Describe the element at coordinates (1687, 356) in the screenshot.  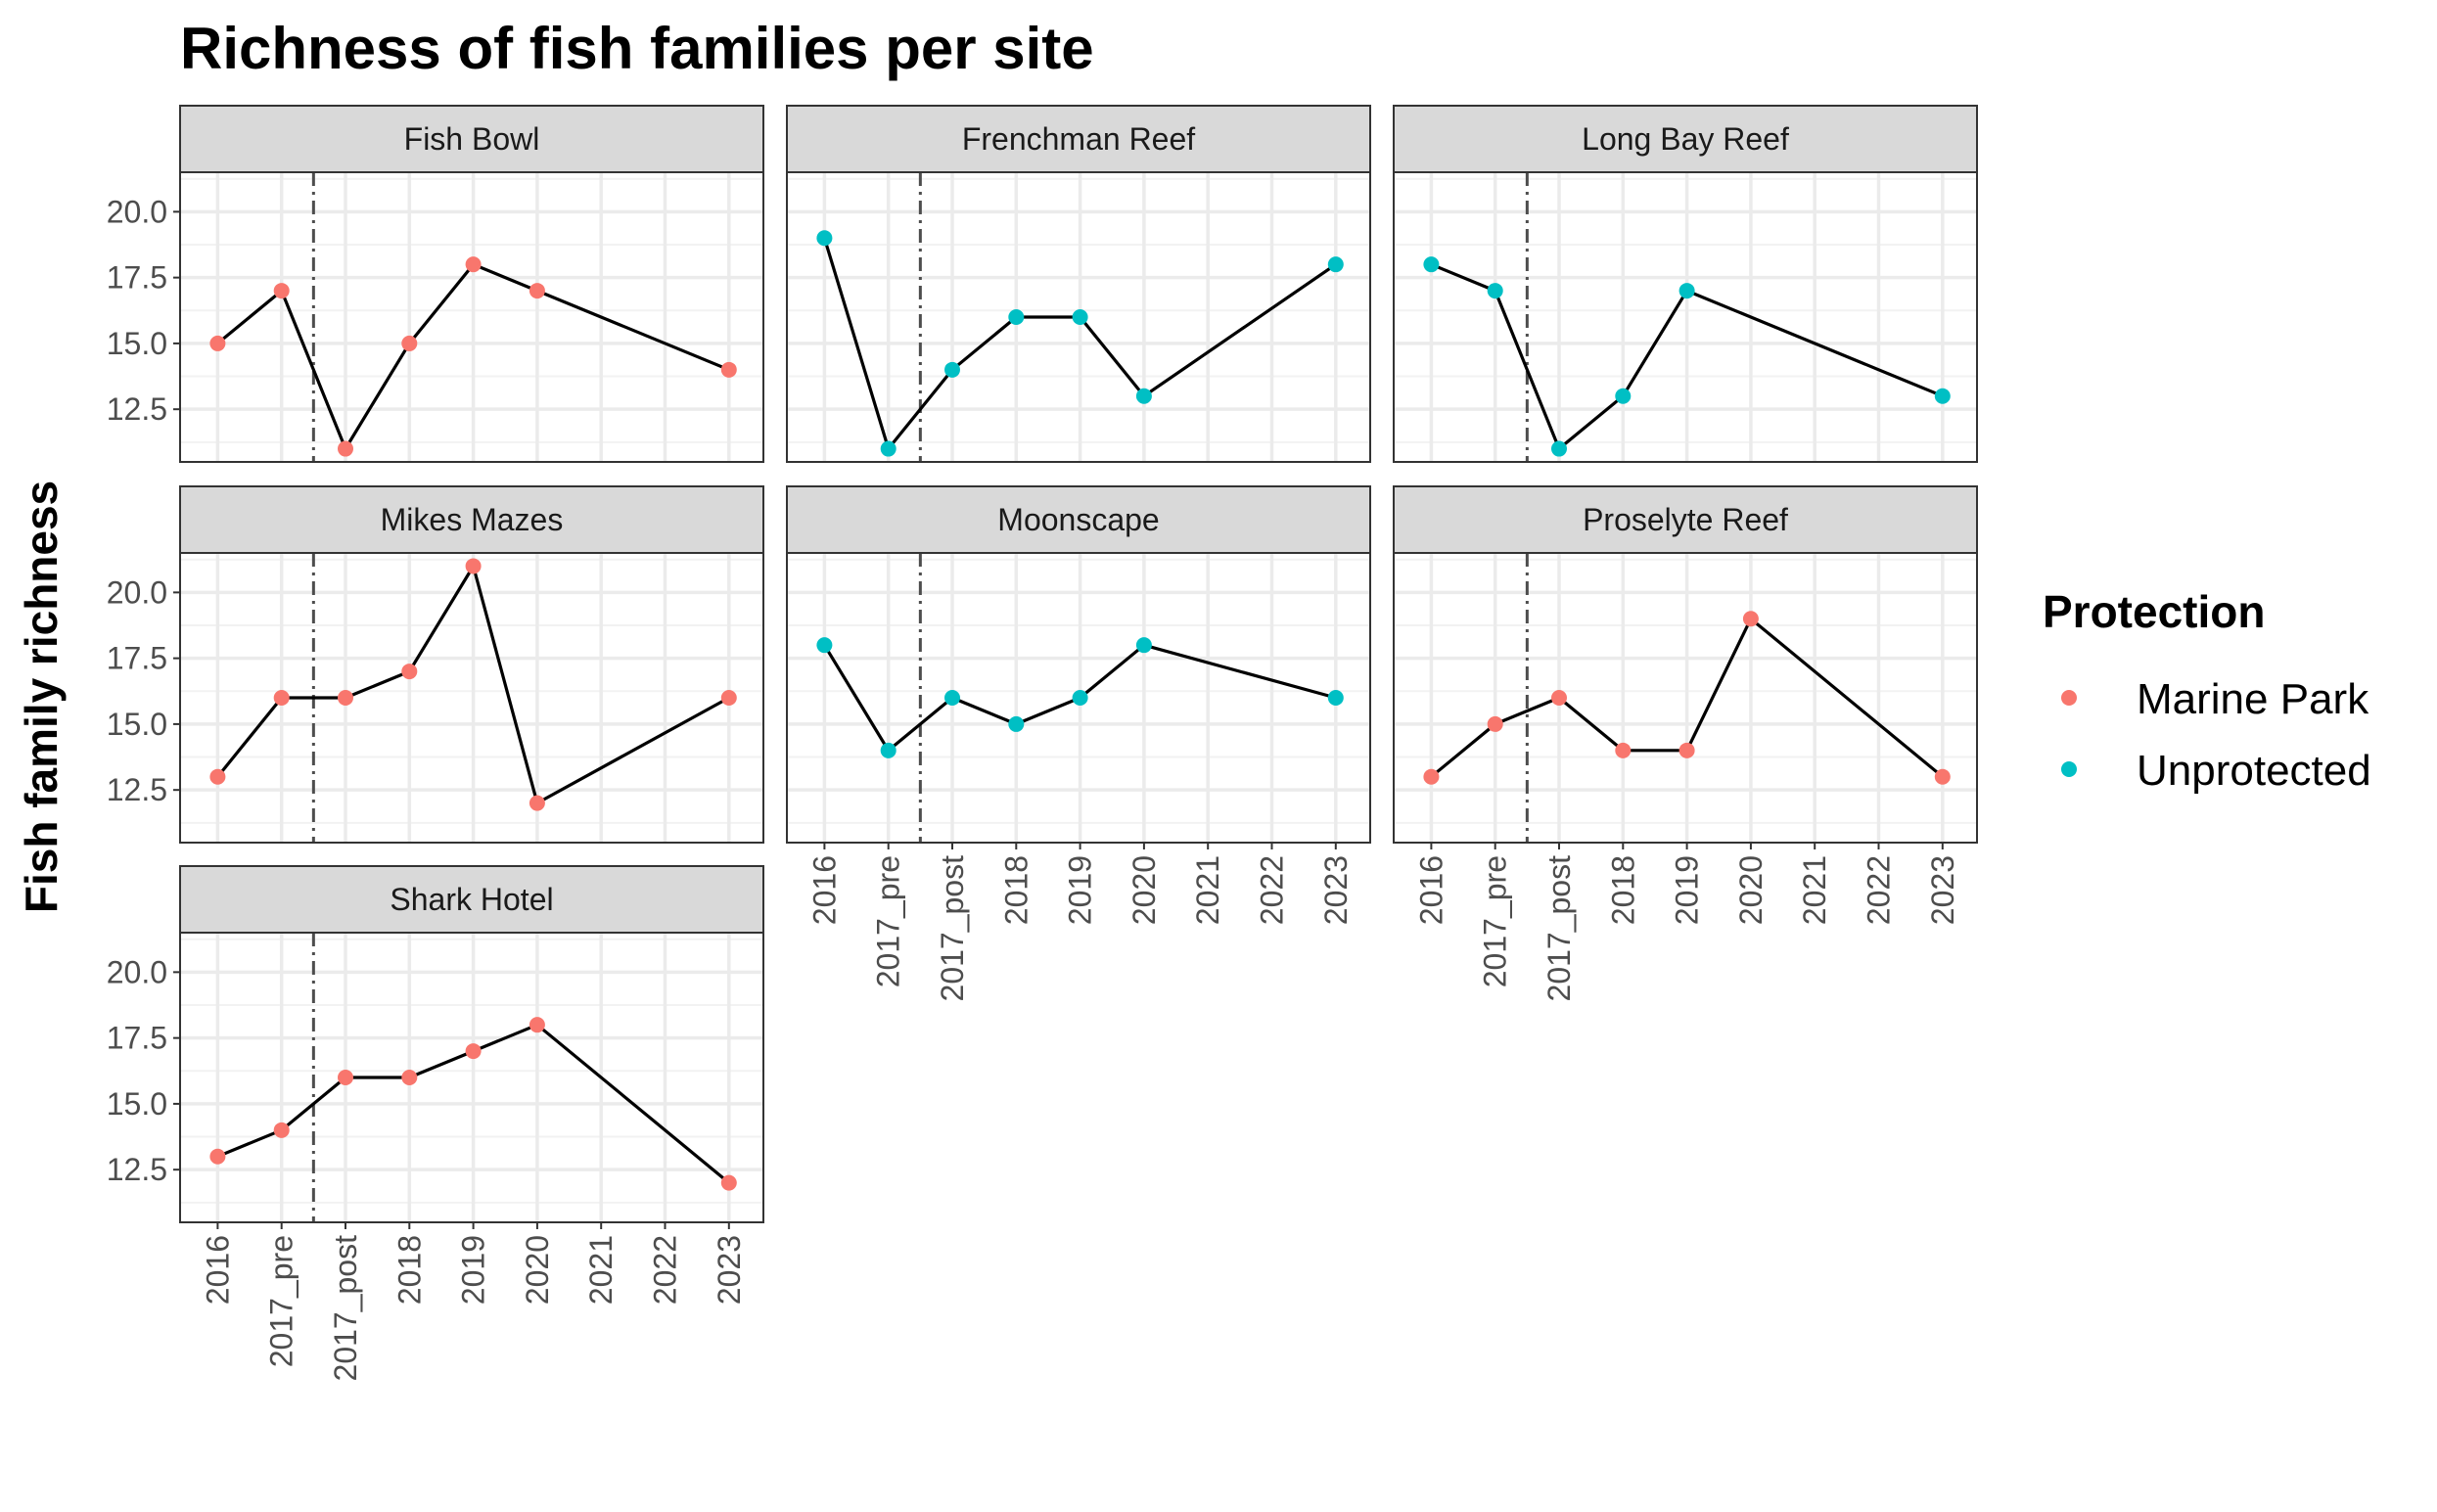
I see `series-line` at that location.